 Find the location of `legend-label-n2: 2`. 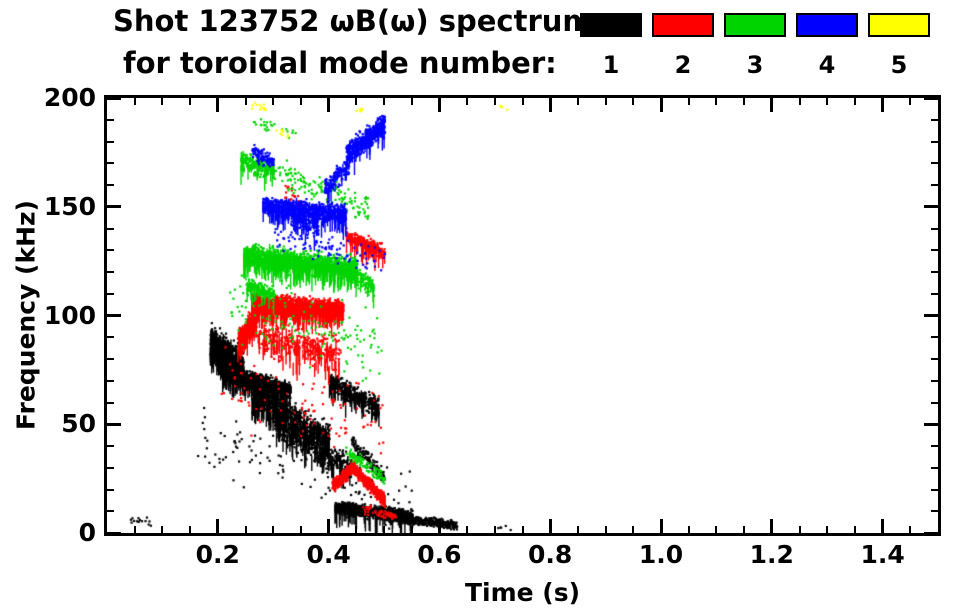

legend-label-n2: 2 is located at coordinates (683, 65).